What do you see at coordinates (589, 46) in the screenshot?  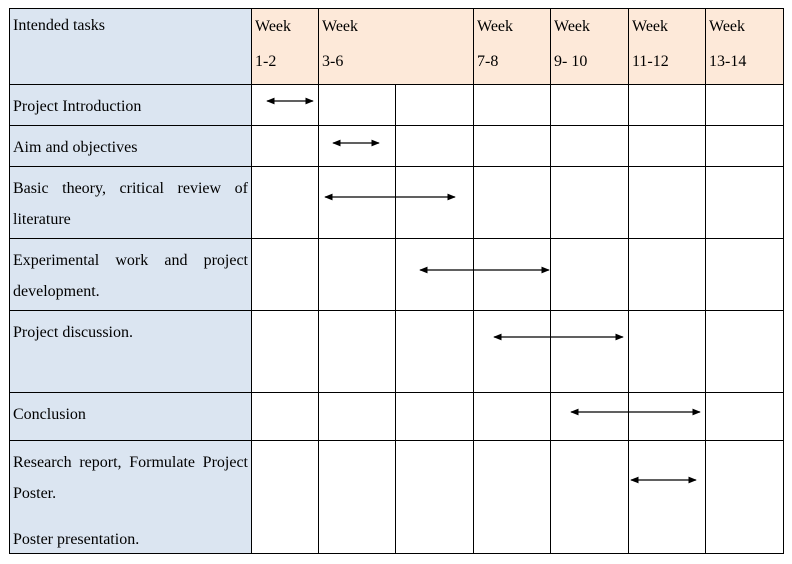 I see `week-header: Week 9- 10` at bounding box center [589, 46].